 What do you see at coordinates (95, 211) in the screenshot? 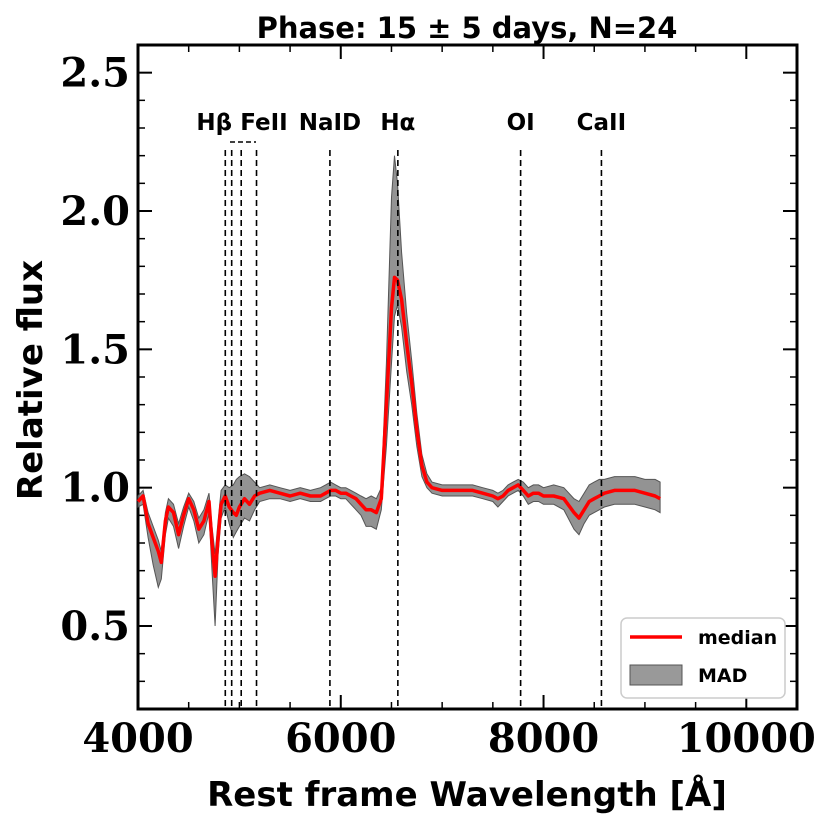
I see `y-tick-label: 2.0` at bounding box center [95, 211].